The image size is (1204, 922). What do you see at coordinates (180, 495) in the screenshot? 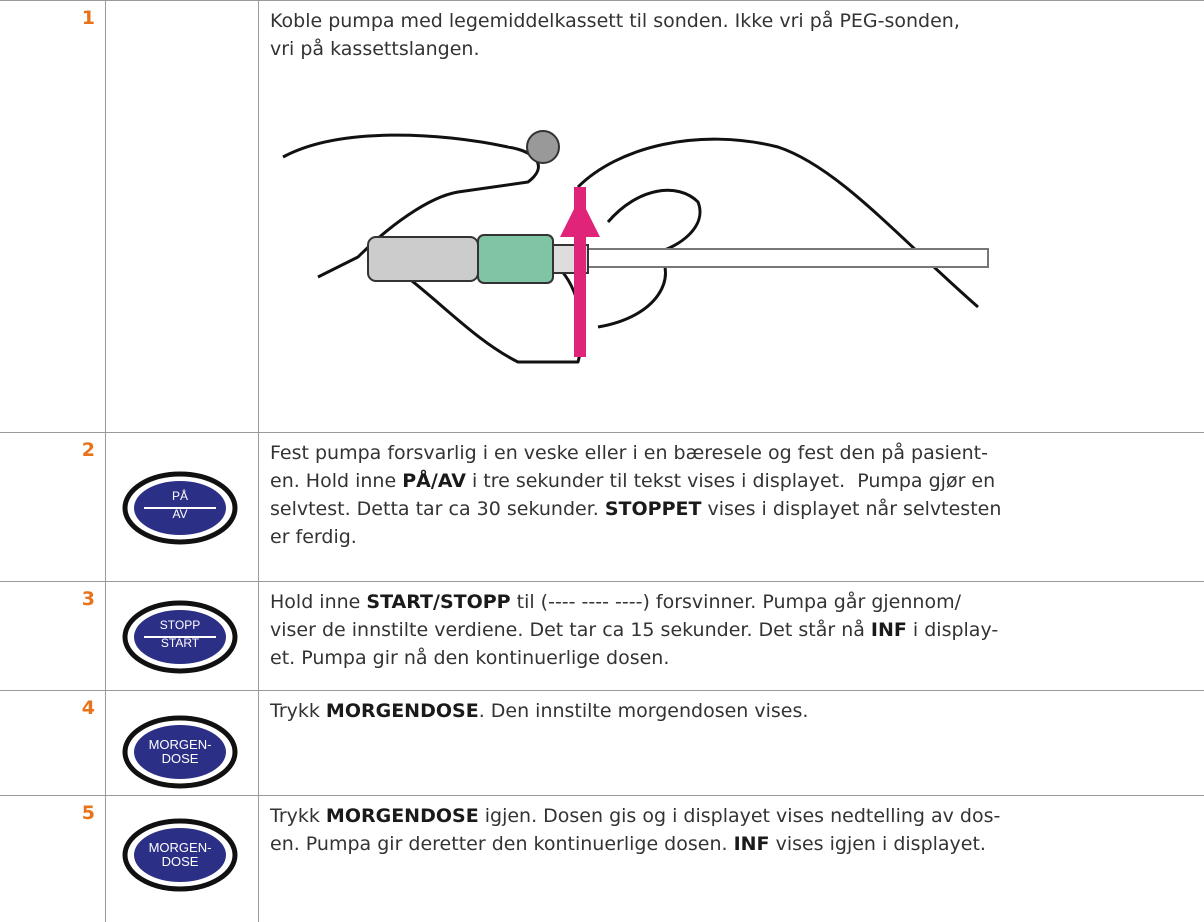
I see `button-label: PÅ` at bounding box center [180, 495].